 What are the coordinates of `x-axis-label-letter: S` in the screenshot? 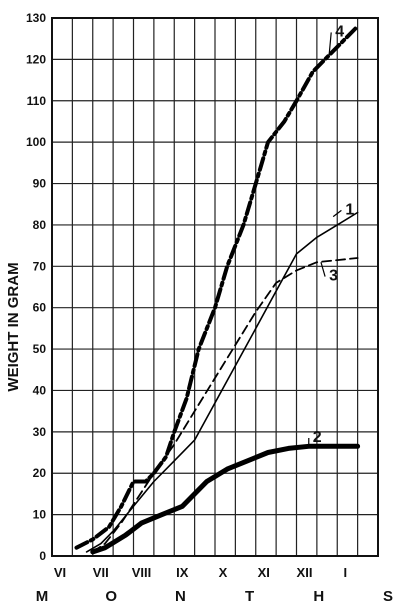 It's located at (388, 596).